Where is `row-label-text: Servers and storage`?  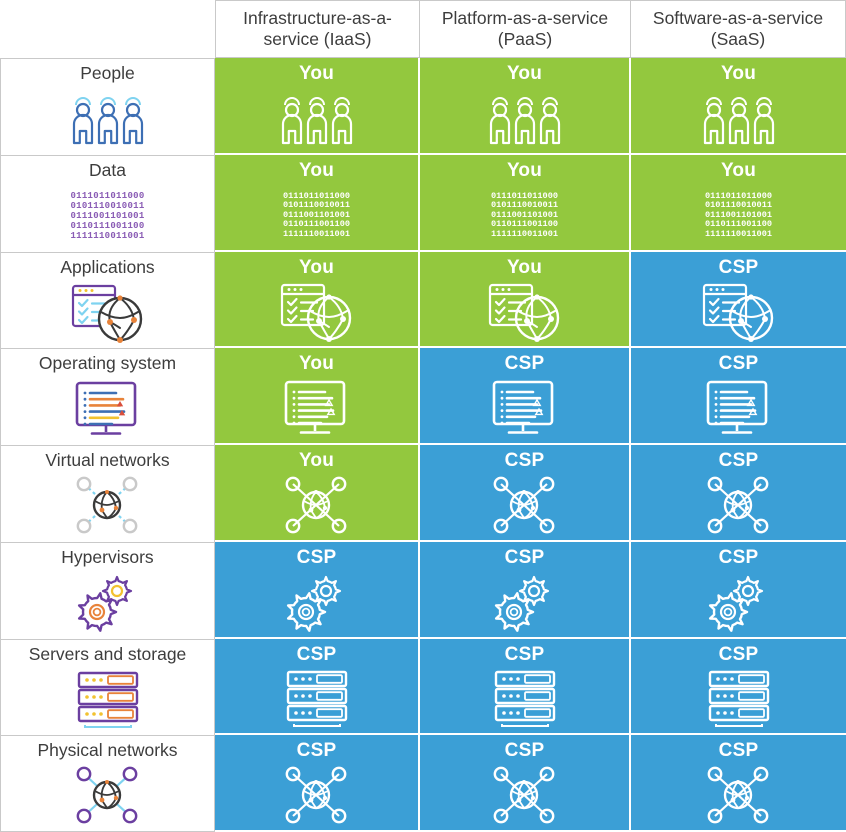
row-label-text: Servers and storage is located at coordinates (107, 653).